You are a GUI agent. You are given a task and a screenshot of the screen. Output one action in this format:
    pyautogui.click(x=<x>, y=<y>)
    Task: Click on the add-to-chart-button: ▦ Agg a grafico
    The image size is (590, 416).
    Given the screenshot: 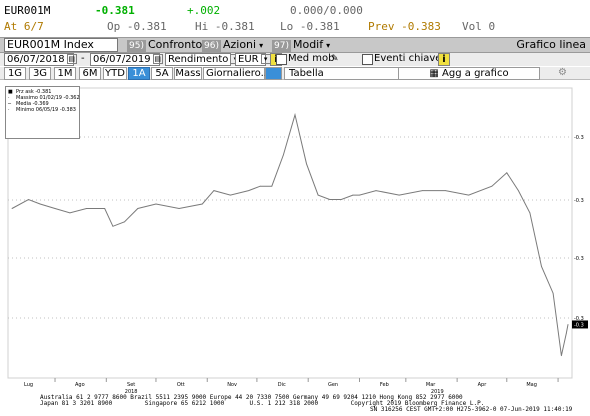 What is the action you would take?
    pyautogui.click(x=469, y=73)
    